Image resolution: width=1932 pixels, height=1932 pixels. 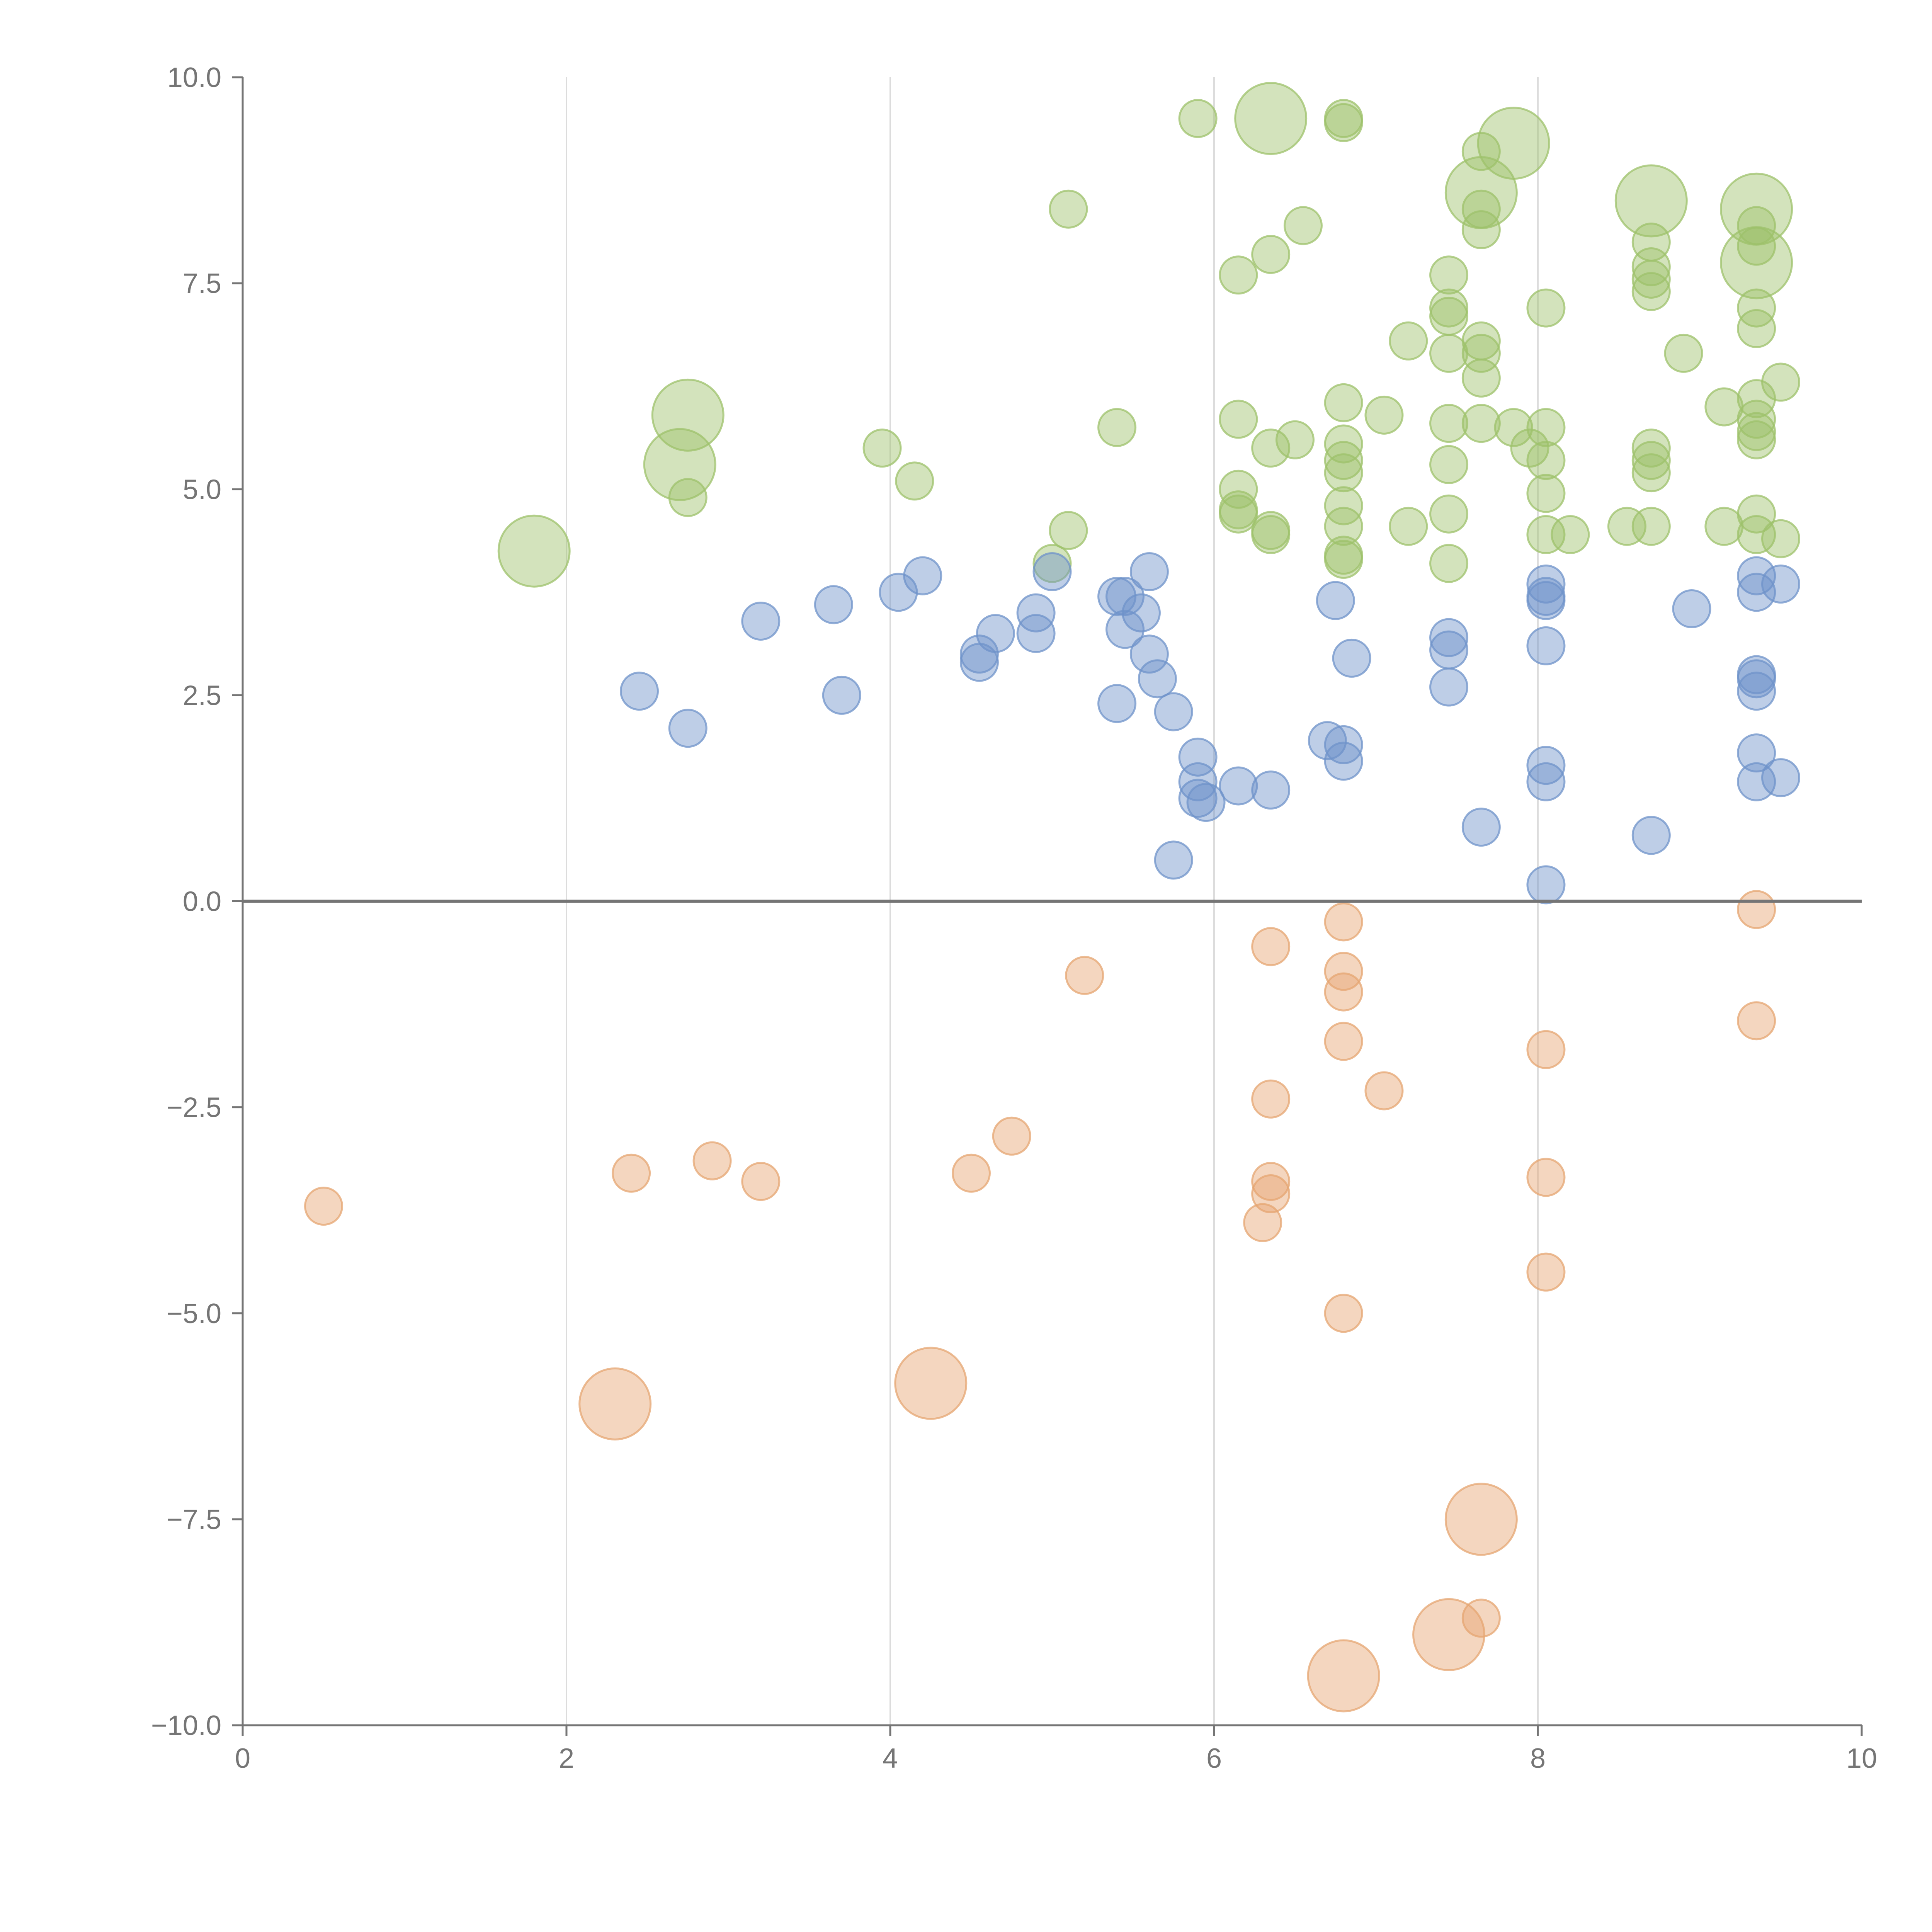 What do you see at coordinates (194, 1519) in the screenshot?
I see `y-tick-label: −7.5` at bounding box center [194, 1519].